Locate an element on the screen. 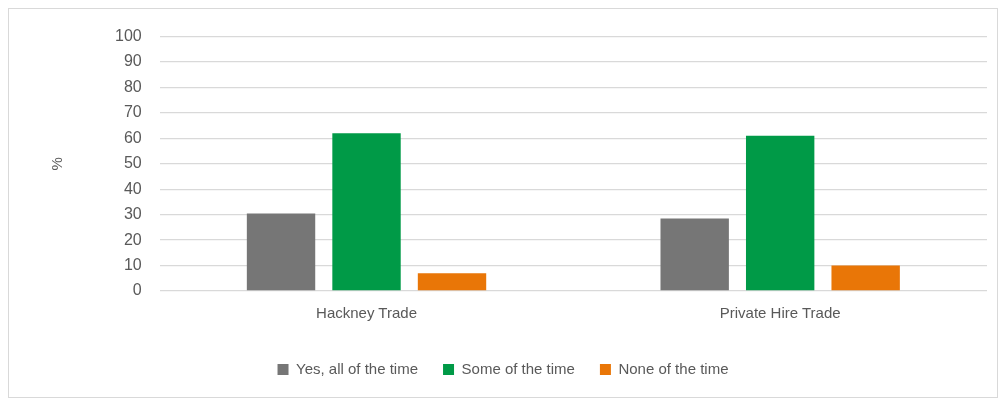 The width and height of the screenshot is (1006, 407). y-tick-label: 90 is located at coordinates (132, 61).